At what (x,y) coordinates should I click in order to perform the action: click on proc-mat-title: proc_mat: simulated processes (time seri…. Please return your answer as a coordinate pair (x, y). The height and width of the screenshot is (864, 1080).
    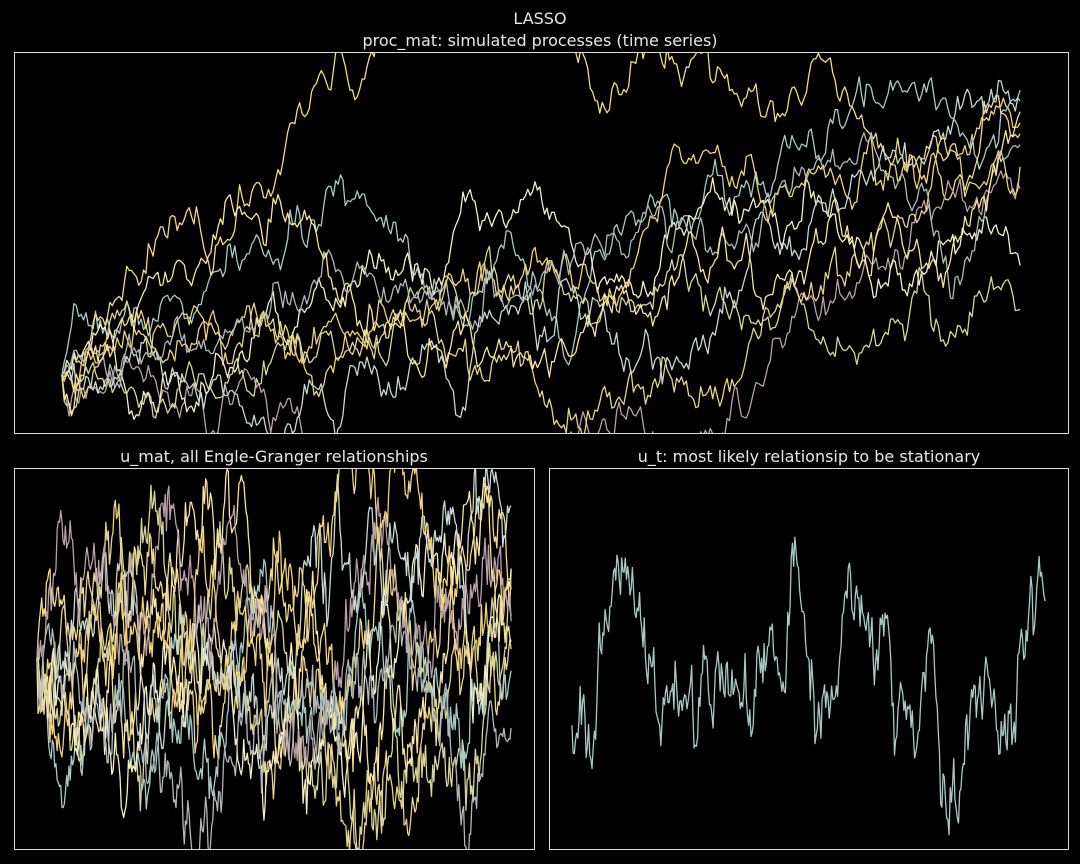
    Looking at the image, I should click on (540, 40).